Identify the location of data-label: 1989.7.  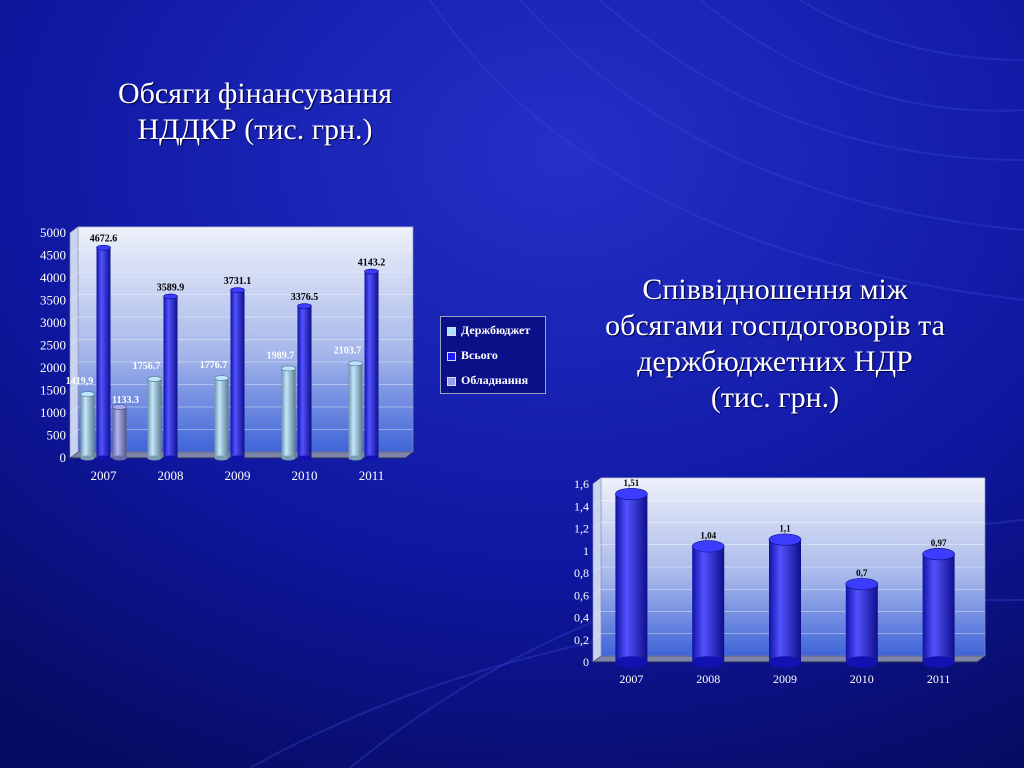
(281, 355).